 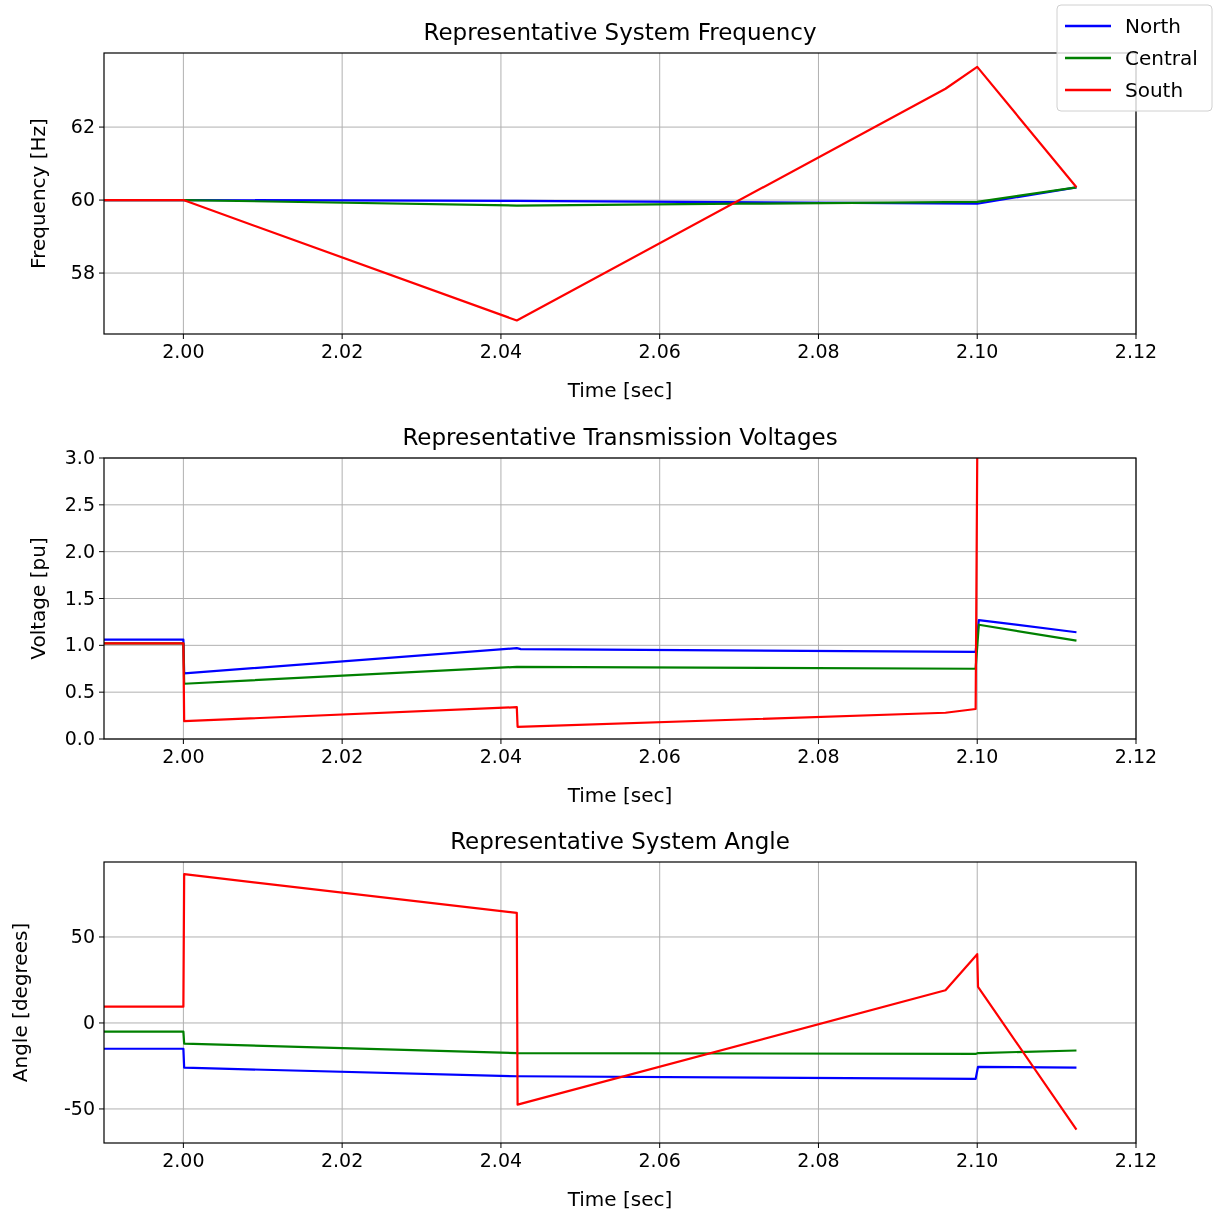 I want to click on chart-title: Representative System Angle, so click(x=620, y=841).